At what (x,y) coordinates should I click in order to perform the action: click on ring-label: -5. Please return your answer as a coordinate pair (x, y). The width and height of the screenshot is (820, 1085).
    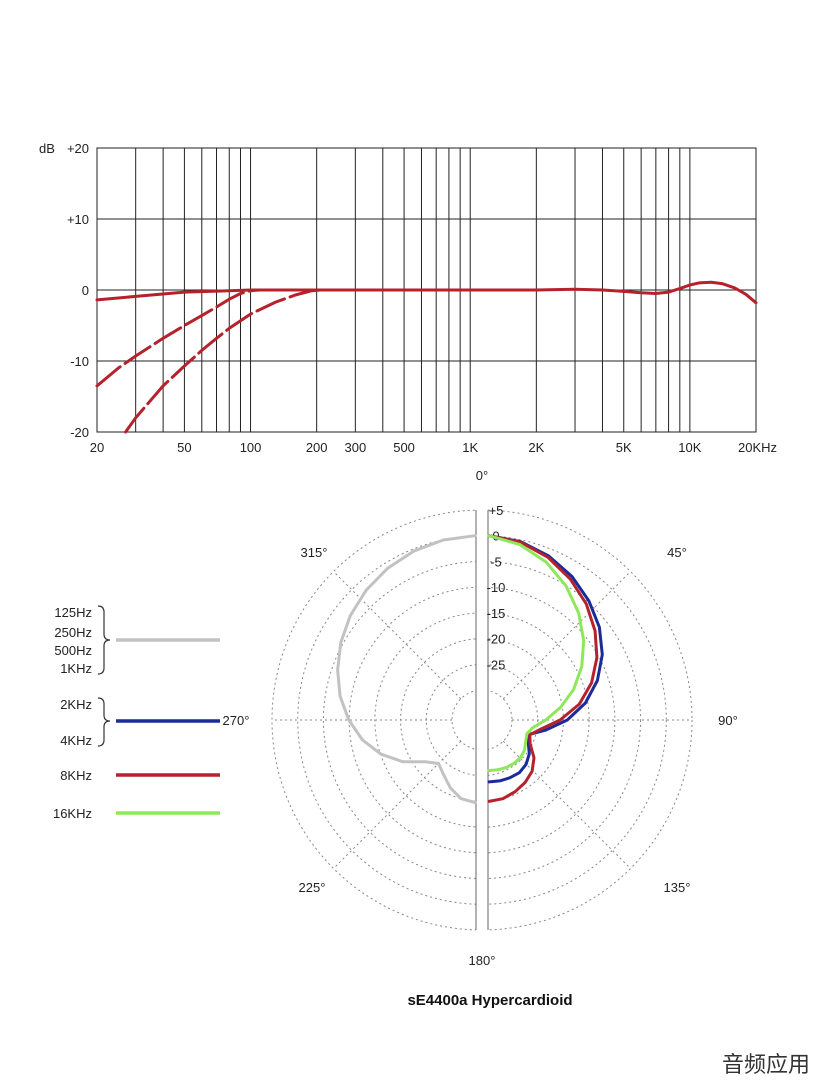
    Looking at the image, I should click on (496, 561).